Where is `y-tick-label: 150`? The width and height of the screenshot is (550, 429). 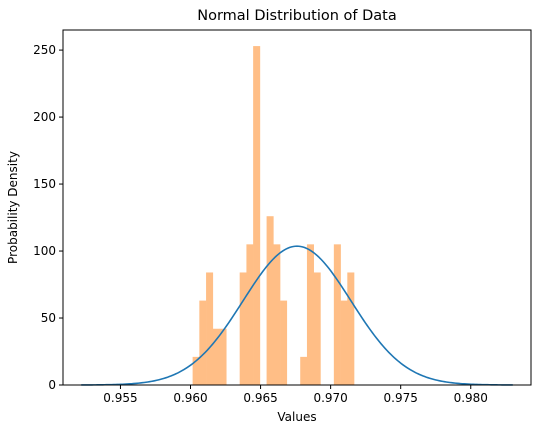
y-tick-label: 150 is located at coordinates (44, 184).